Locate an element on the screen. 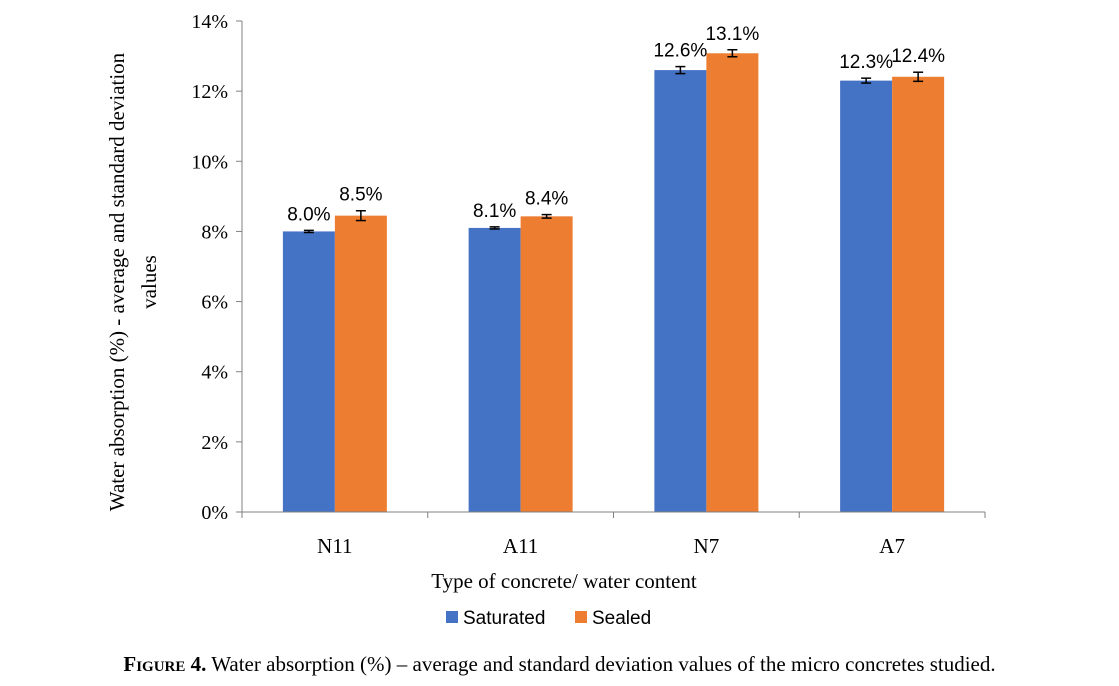  bar-sealed-a11 is located at coordinates (546, 364).